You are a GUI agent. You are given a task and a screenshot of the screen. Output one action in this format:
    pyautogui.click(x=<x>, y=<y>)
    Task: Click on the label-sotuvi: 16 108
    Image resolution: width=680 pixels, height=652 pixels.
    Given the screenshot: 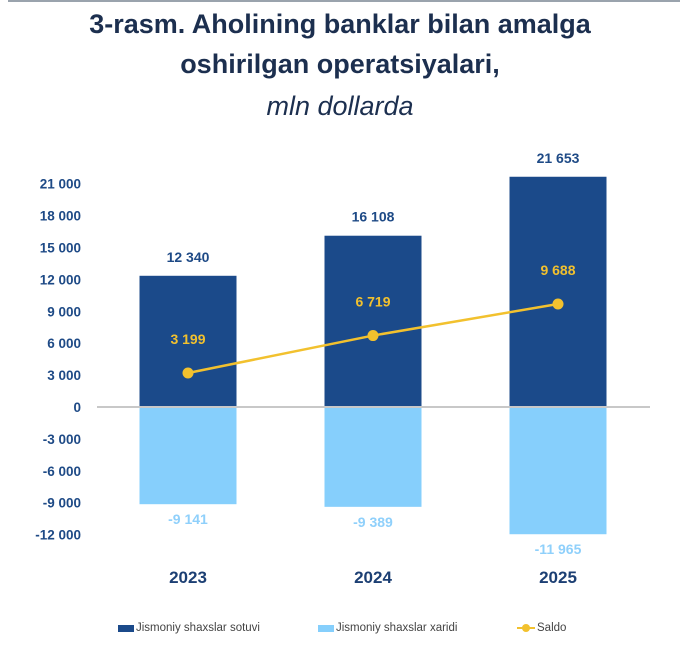 What is the action you would take?
    pyautogui.click(x=373, y=217)
    